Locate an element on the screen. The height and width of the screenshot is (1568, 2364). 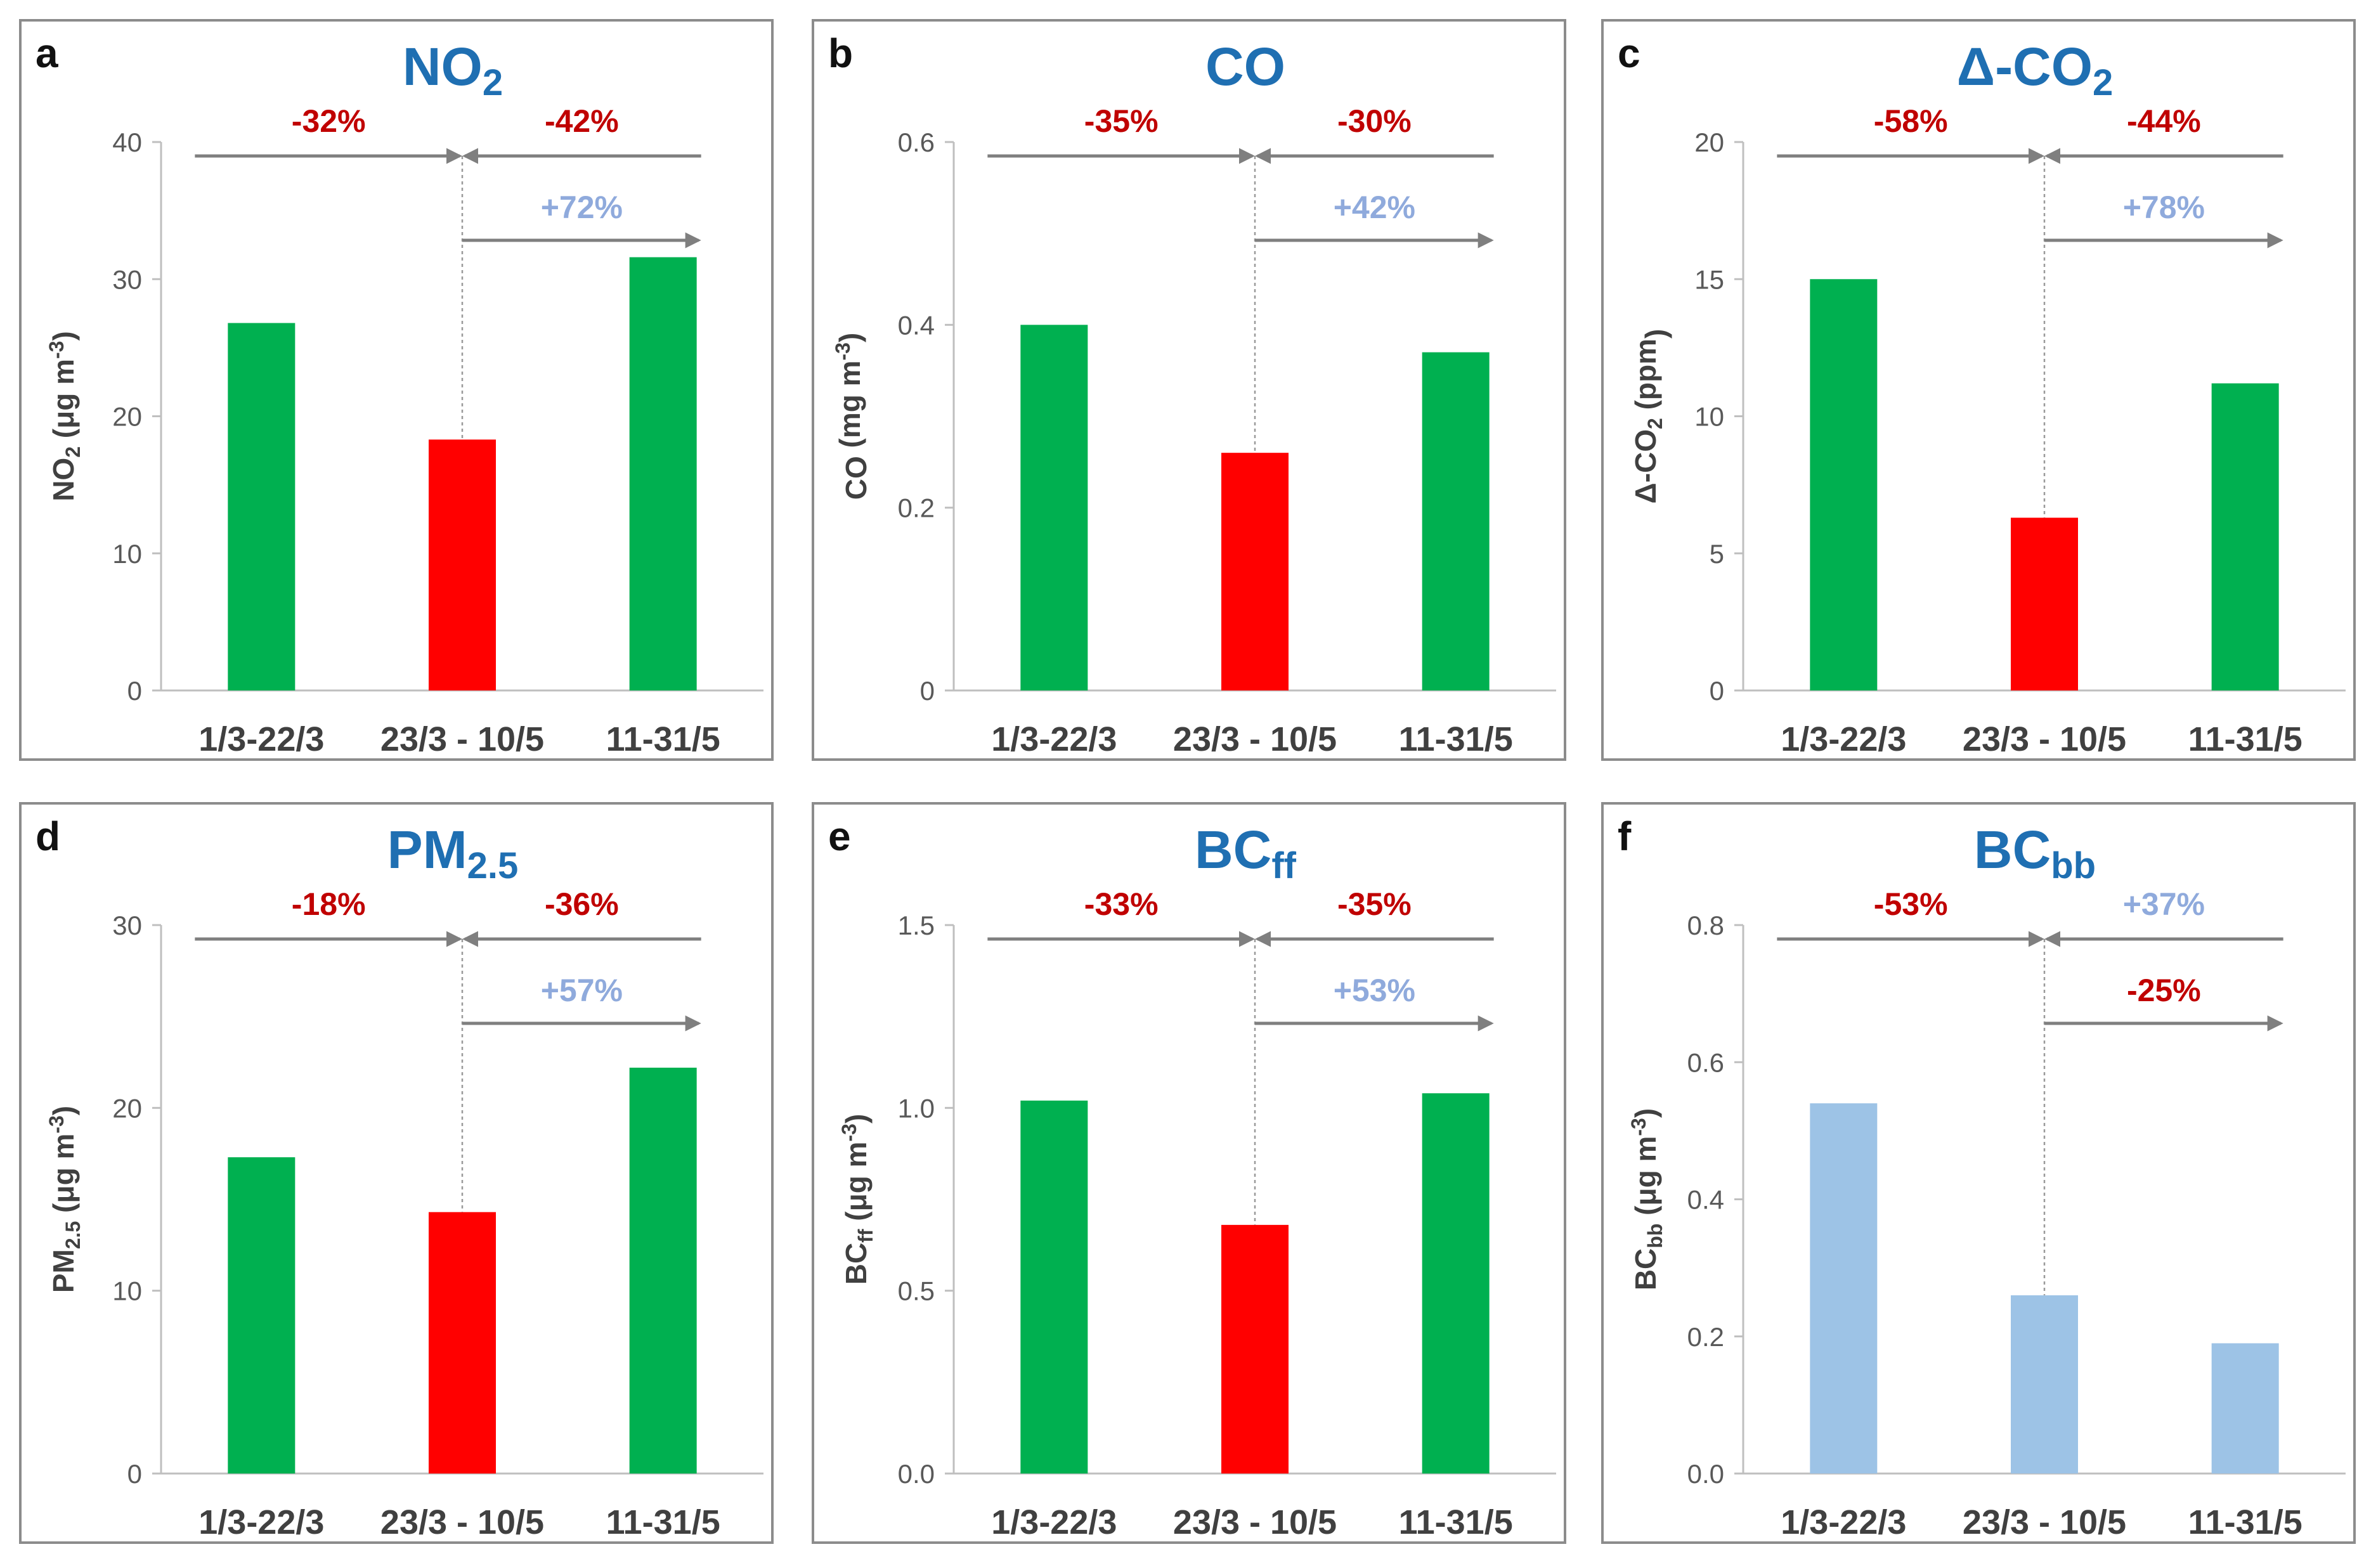
y-axis-label: BCff (μg m-3) is located at coordinates (857, 1199).